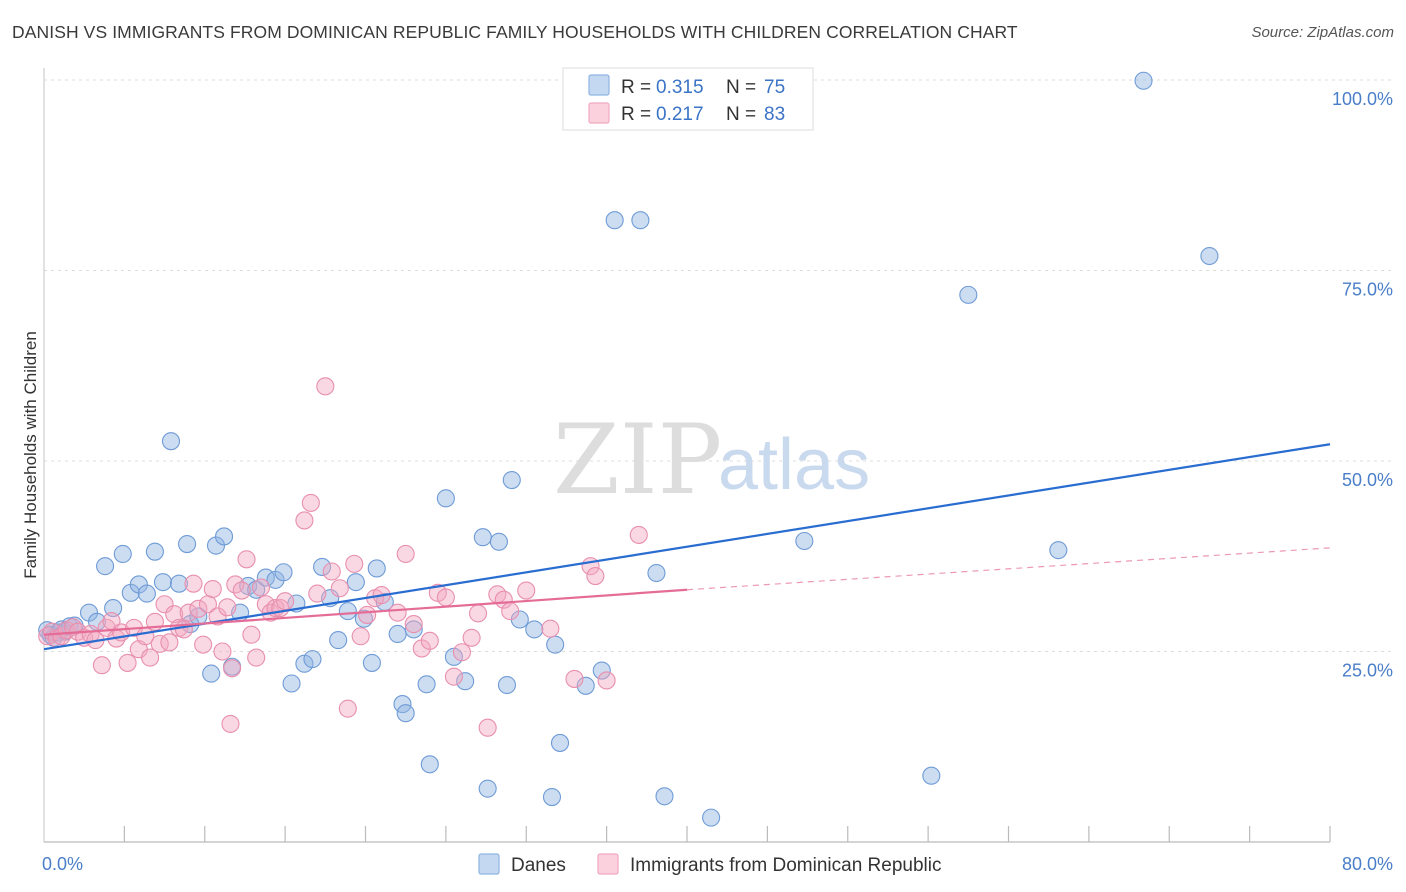  I want to click on dominican-r-value: 0.217, so click(680, 114).